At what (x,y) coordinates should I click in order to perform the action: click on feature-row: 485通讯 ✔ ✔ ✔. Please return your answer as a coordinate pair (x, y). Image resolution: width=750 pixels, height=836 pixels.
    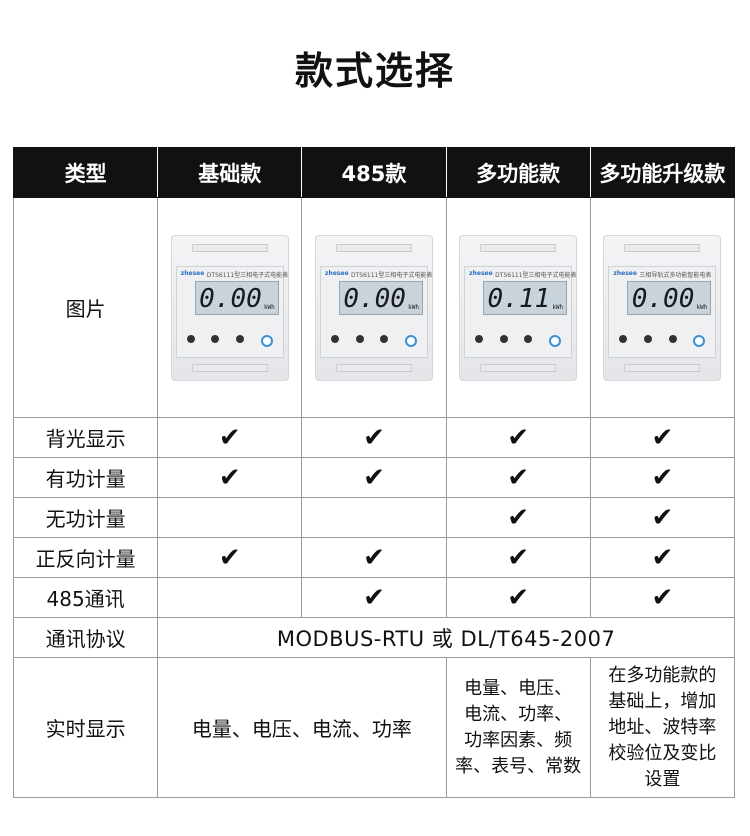
    Looking at the image, I should click on (374, 597).